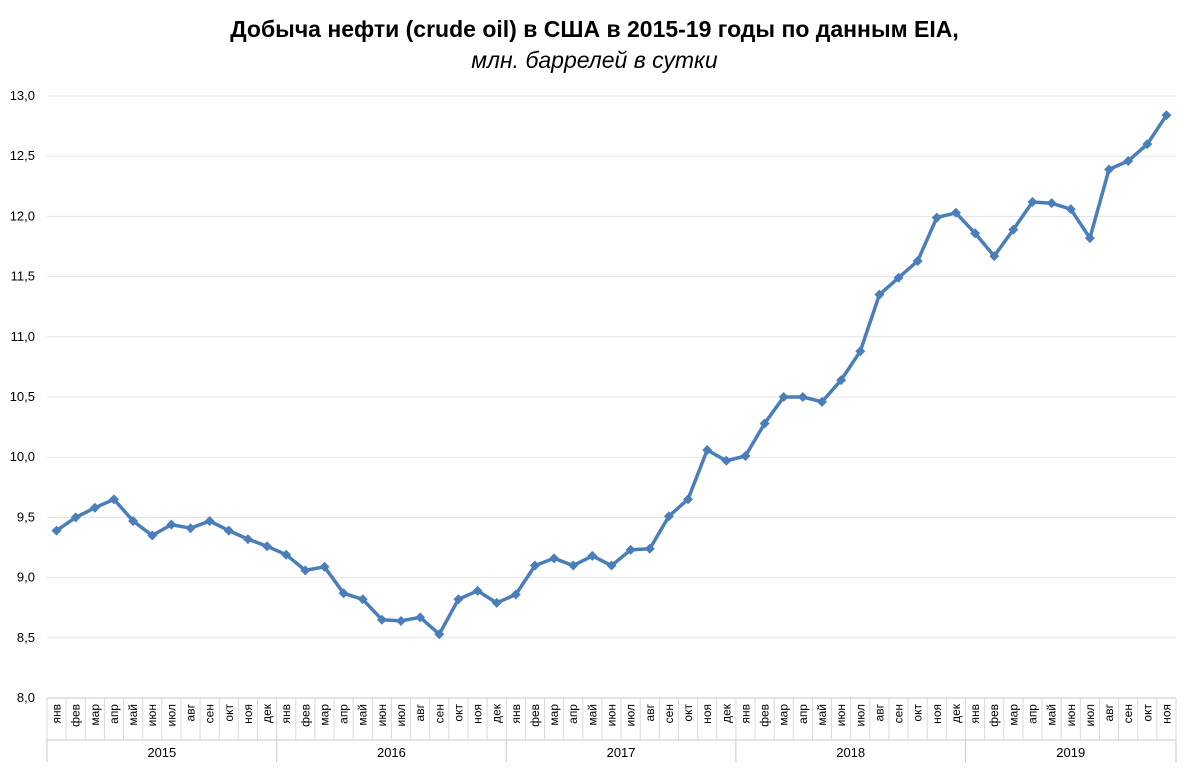 This screenshot has width=1189, height=778. I want to click on y-tick-label: 12,5, so click(22, 155).